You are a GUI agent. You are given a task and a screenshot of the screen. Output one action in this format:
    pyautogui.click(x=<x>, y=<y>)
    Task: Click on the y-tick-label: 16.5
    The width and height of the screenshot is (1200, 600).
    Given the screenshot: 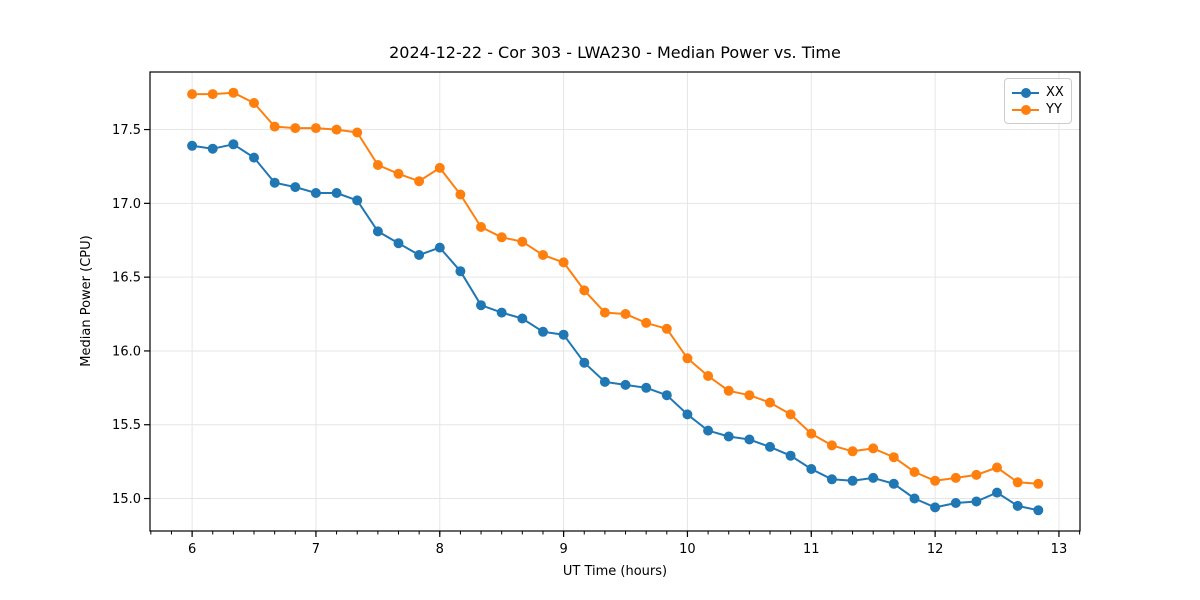 What is the action you would take?
    pyautogui.click(x=126, y=278)
    